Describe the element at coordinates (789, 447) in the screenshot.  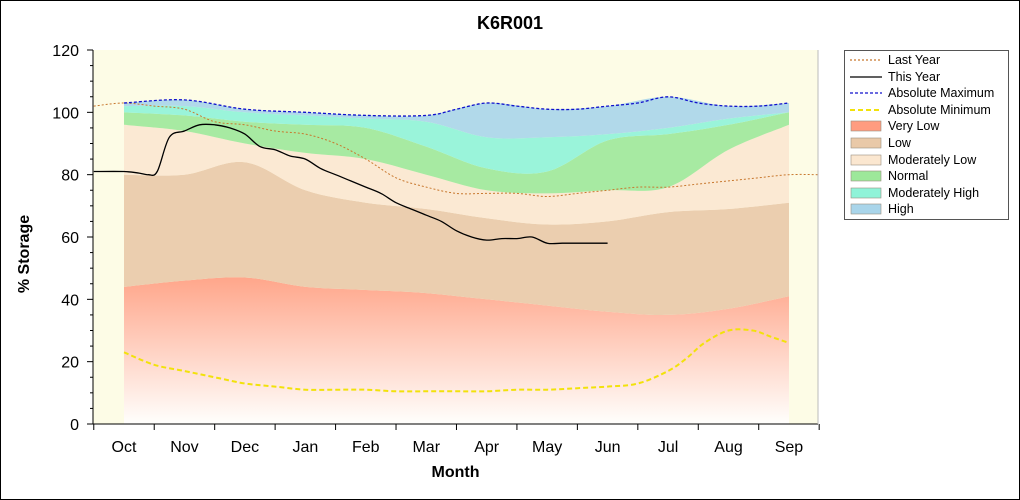
I see `x-tick-label: Sep` at that location.